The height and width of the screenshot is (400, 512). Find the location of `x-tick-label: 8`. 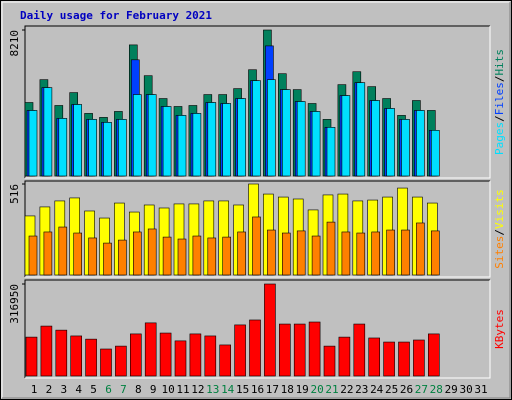

x-tick-label: 8 is located at coordinates (138, 389).